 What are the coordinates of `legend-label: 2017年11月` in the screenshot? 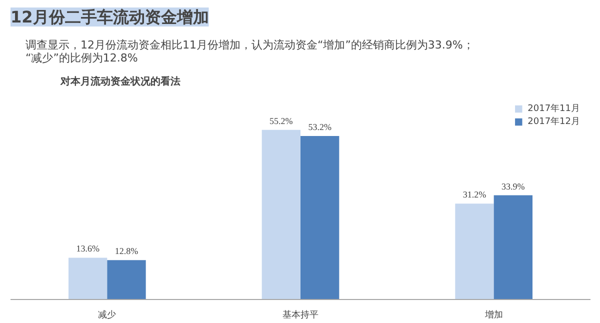 It's located at (554, 108).